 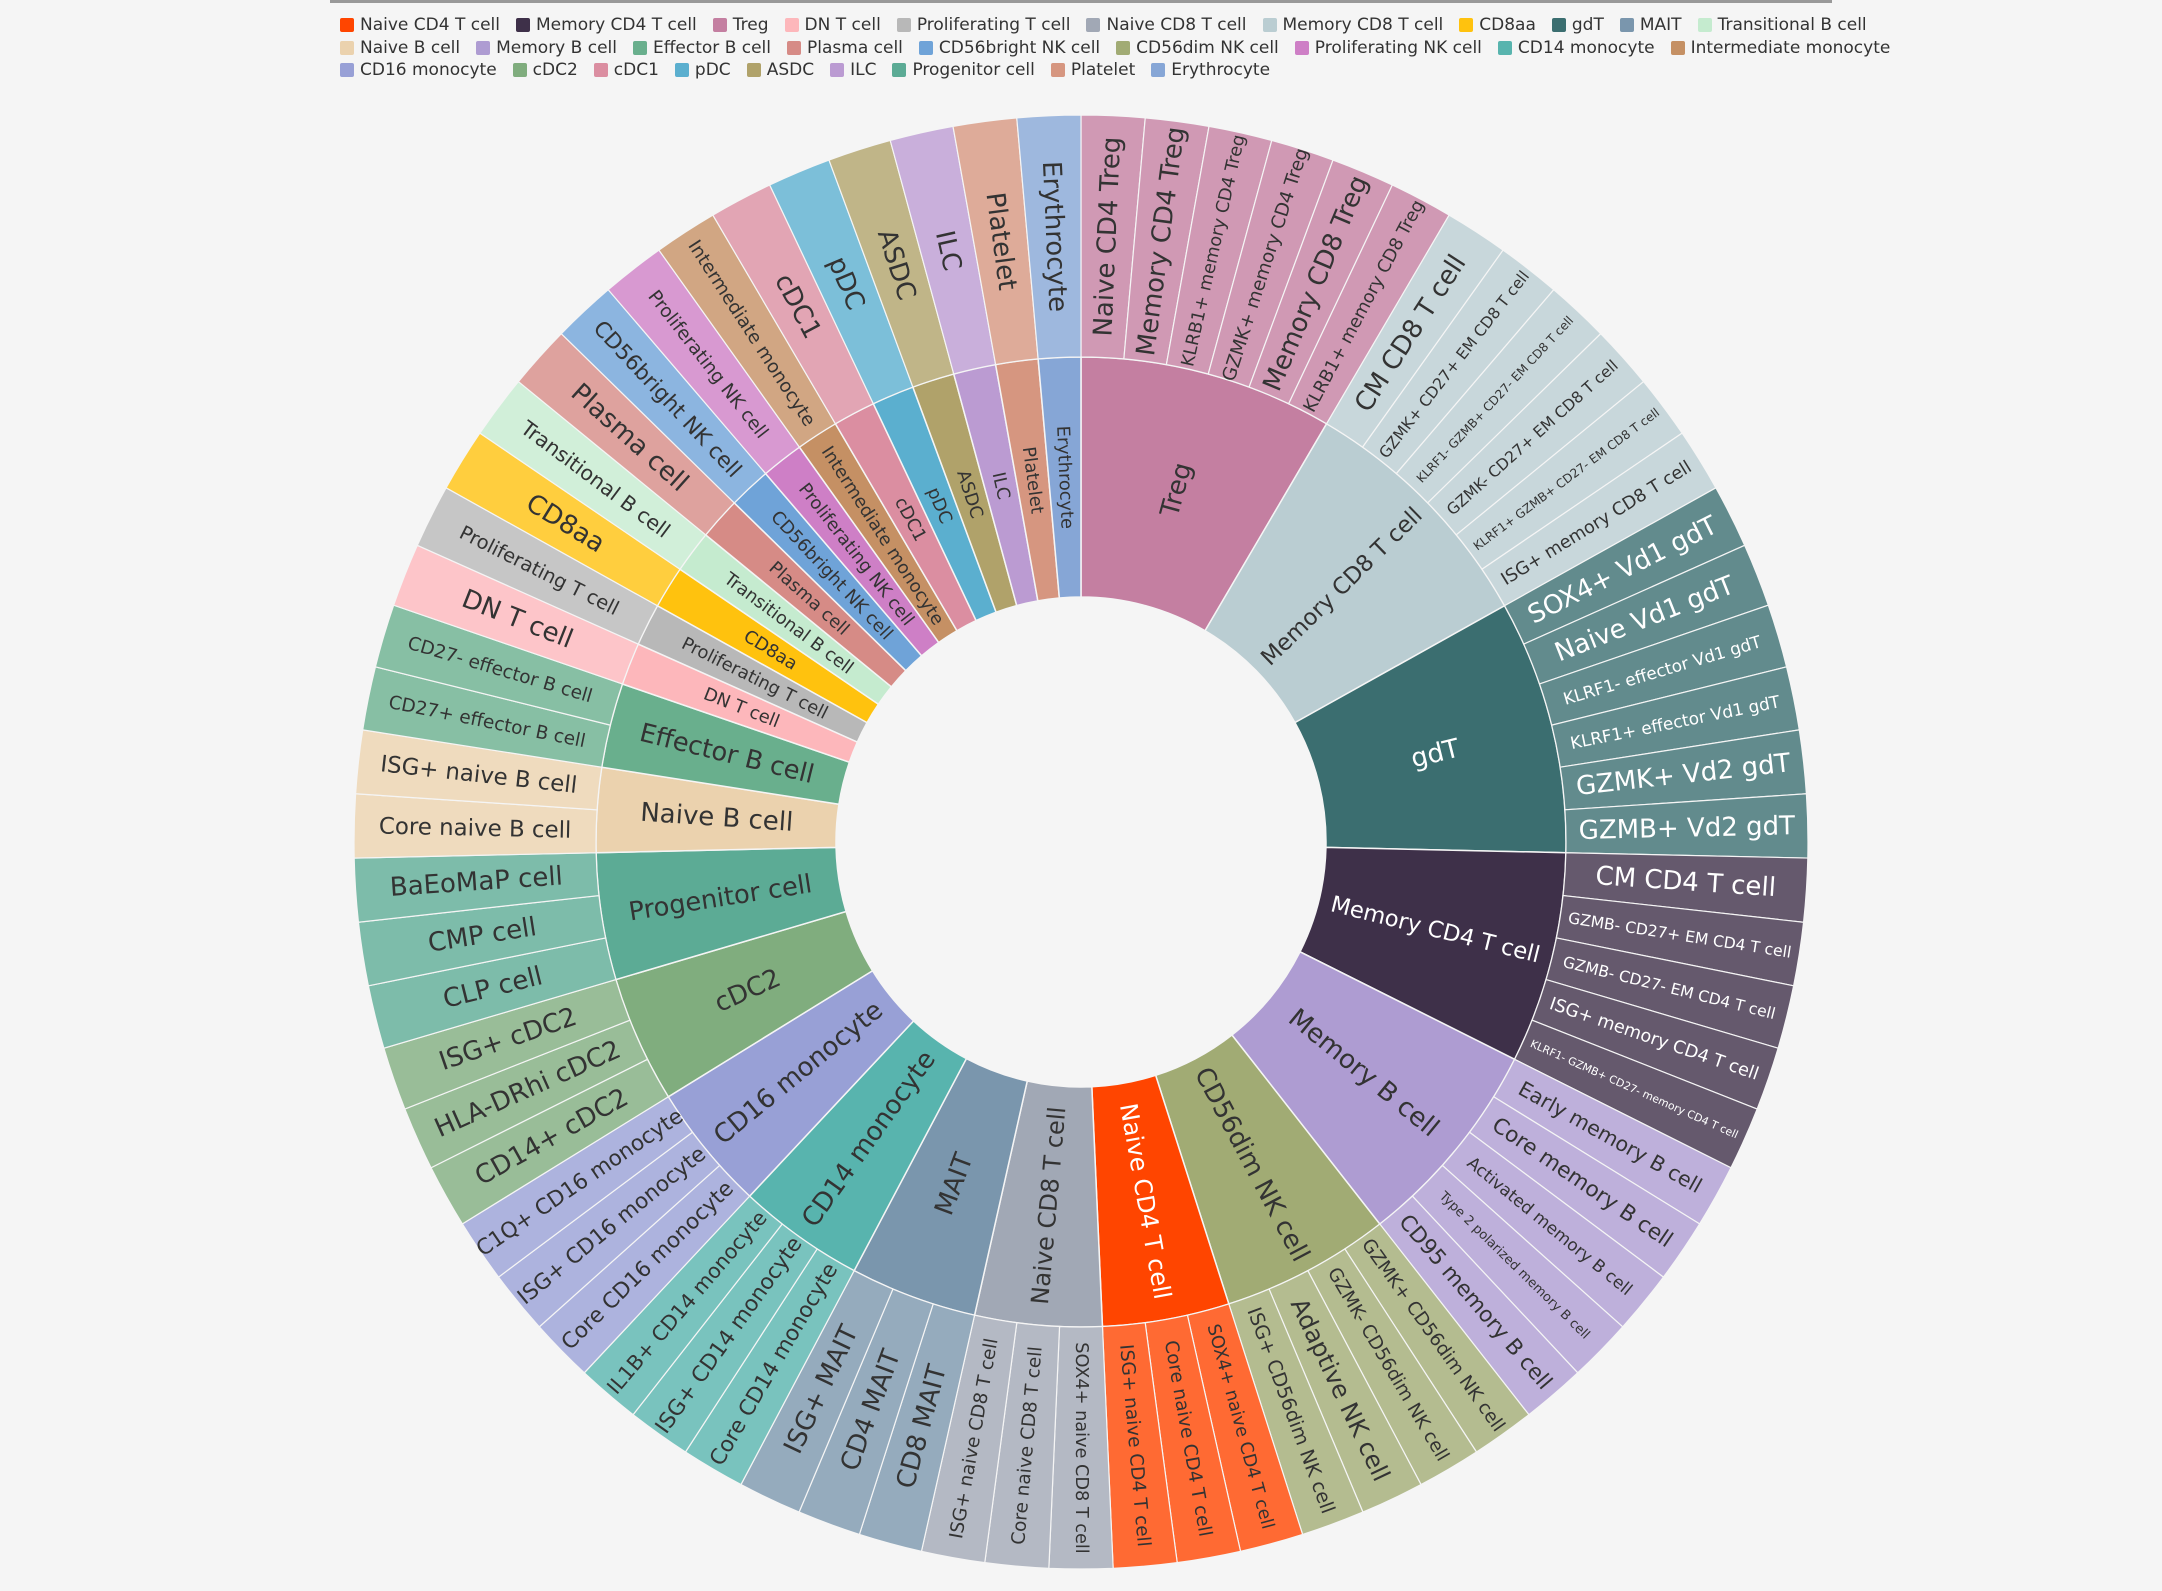 I want to click on legend-label: Naive B cell, so click(x=410, y=47).